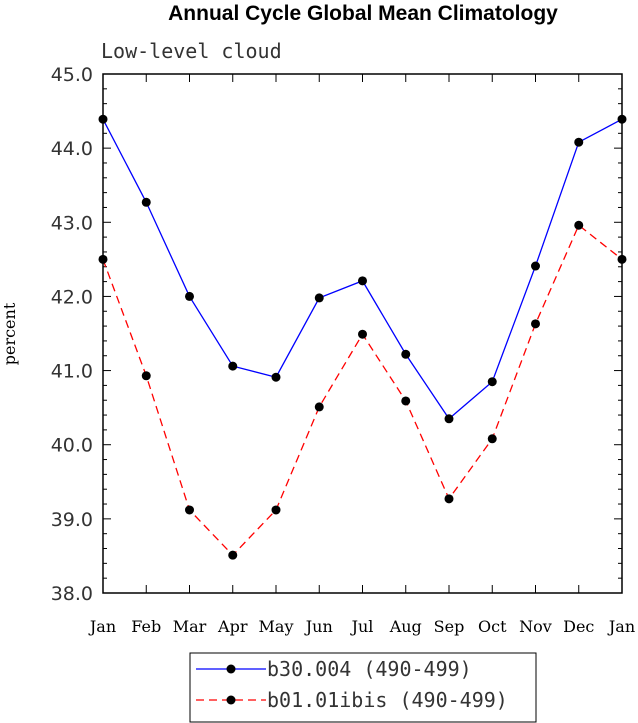 This screenshot has width=638, height=723. Describe the element at coordinates (369, 669) in the screenshot. I see `legend-label: b30.004 (490-499)` at that location.